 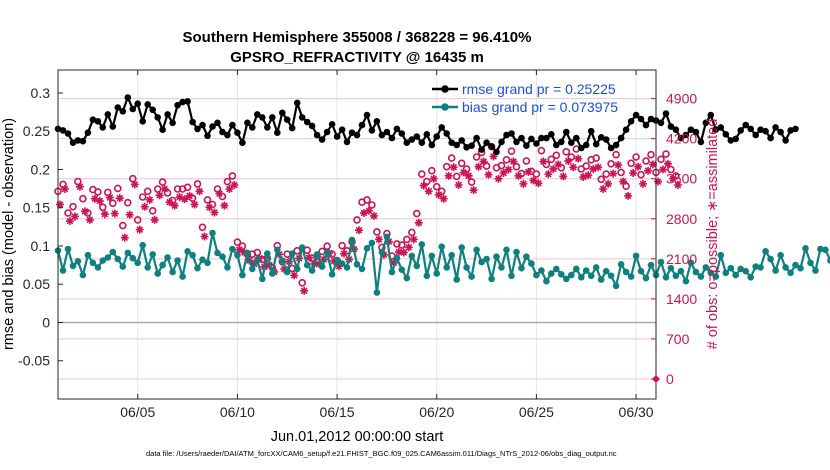 What do you see at coordinates (636, 412) in the screenshot?
I see `x-tick-label: 06/30` at bounding box center [636, 412].